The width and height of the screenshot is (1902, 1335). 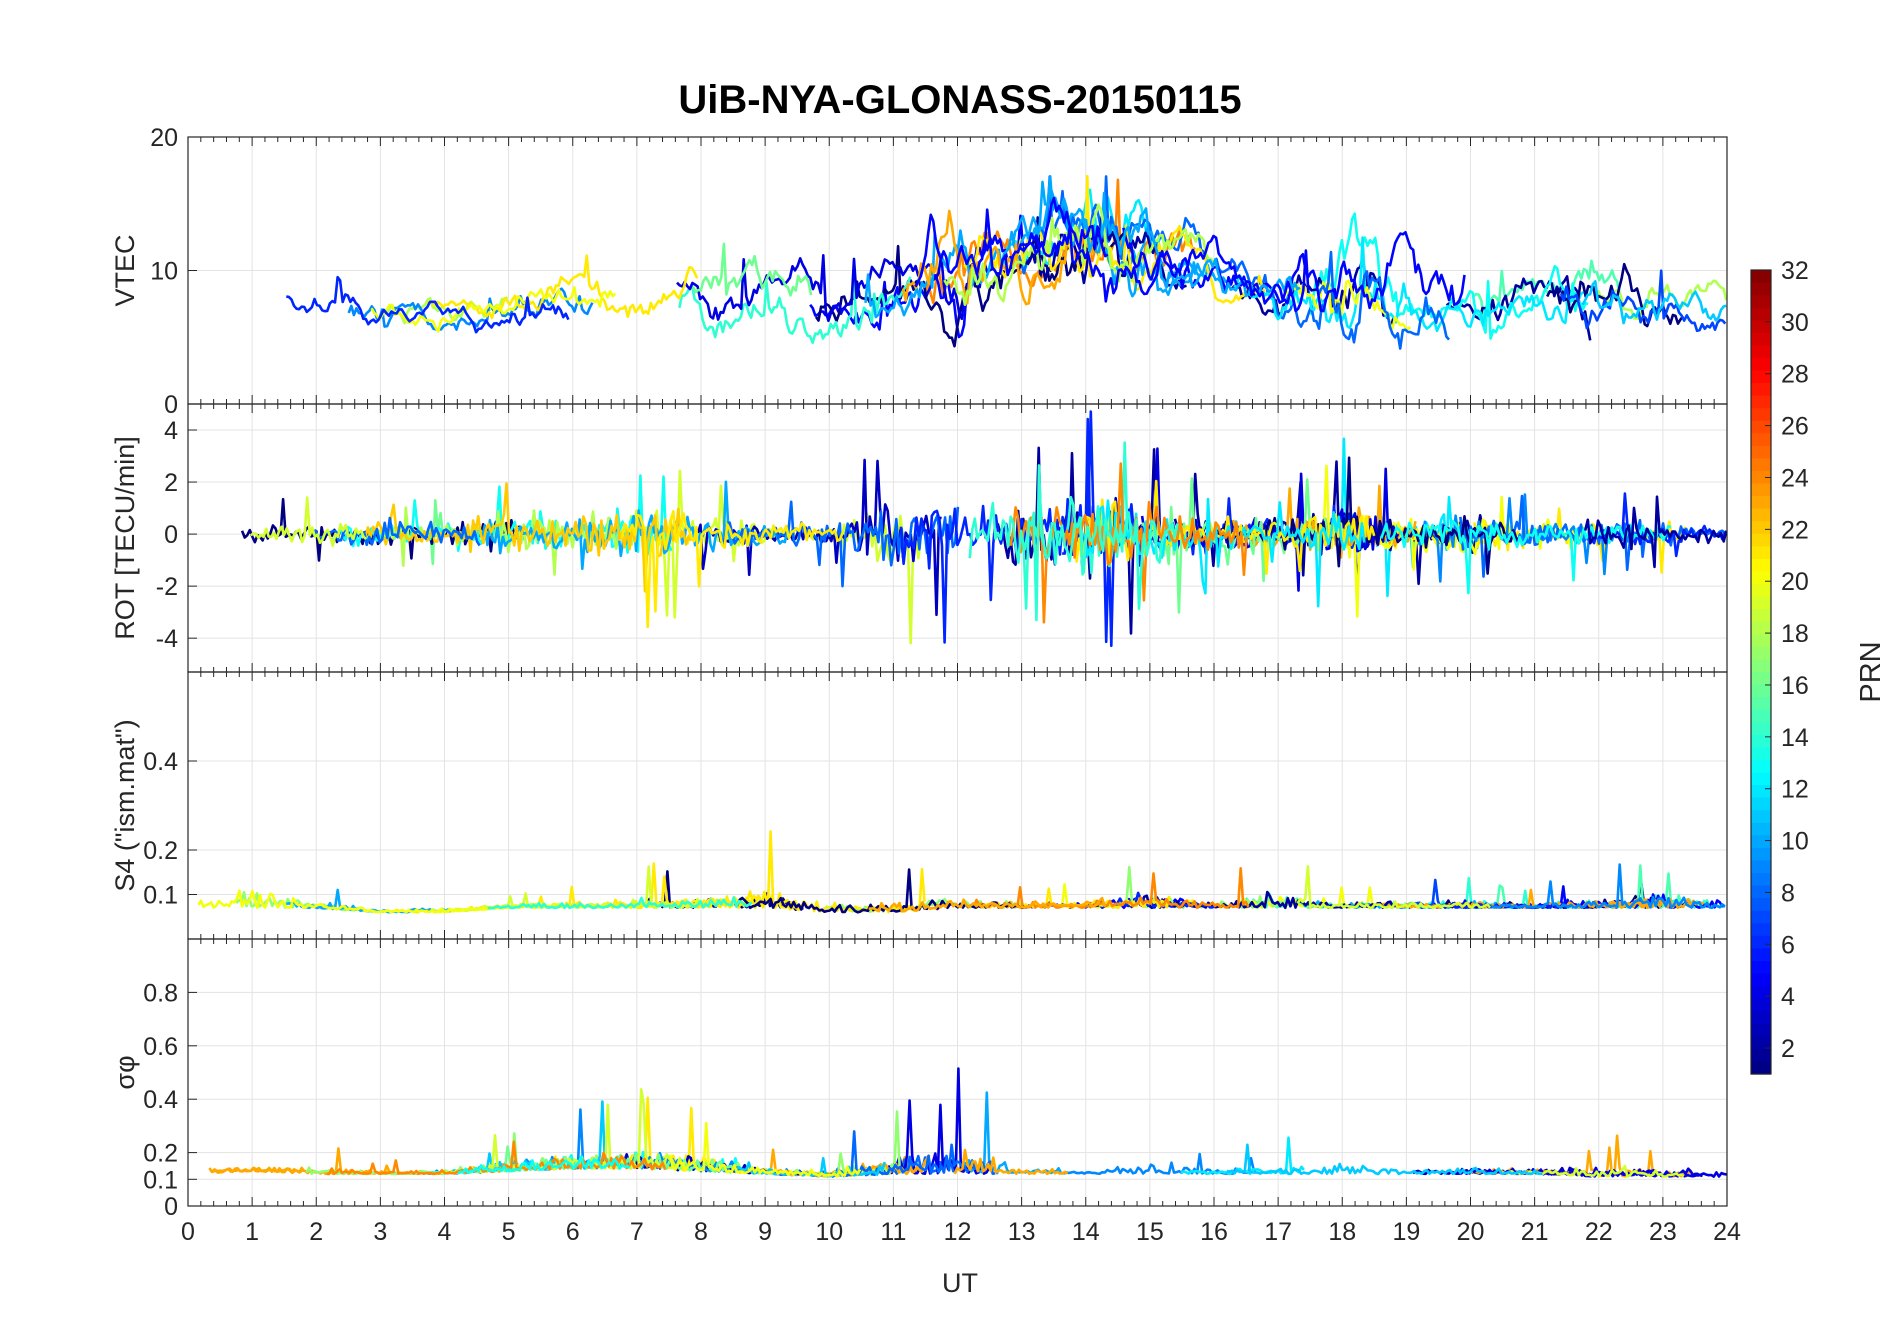 I want to click on traces-vtec, so click(x=1006, y=262).